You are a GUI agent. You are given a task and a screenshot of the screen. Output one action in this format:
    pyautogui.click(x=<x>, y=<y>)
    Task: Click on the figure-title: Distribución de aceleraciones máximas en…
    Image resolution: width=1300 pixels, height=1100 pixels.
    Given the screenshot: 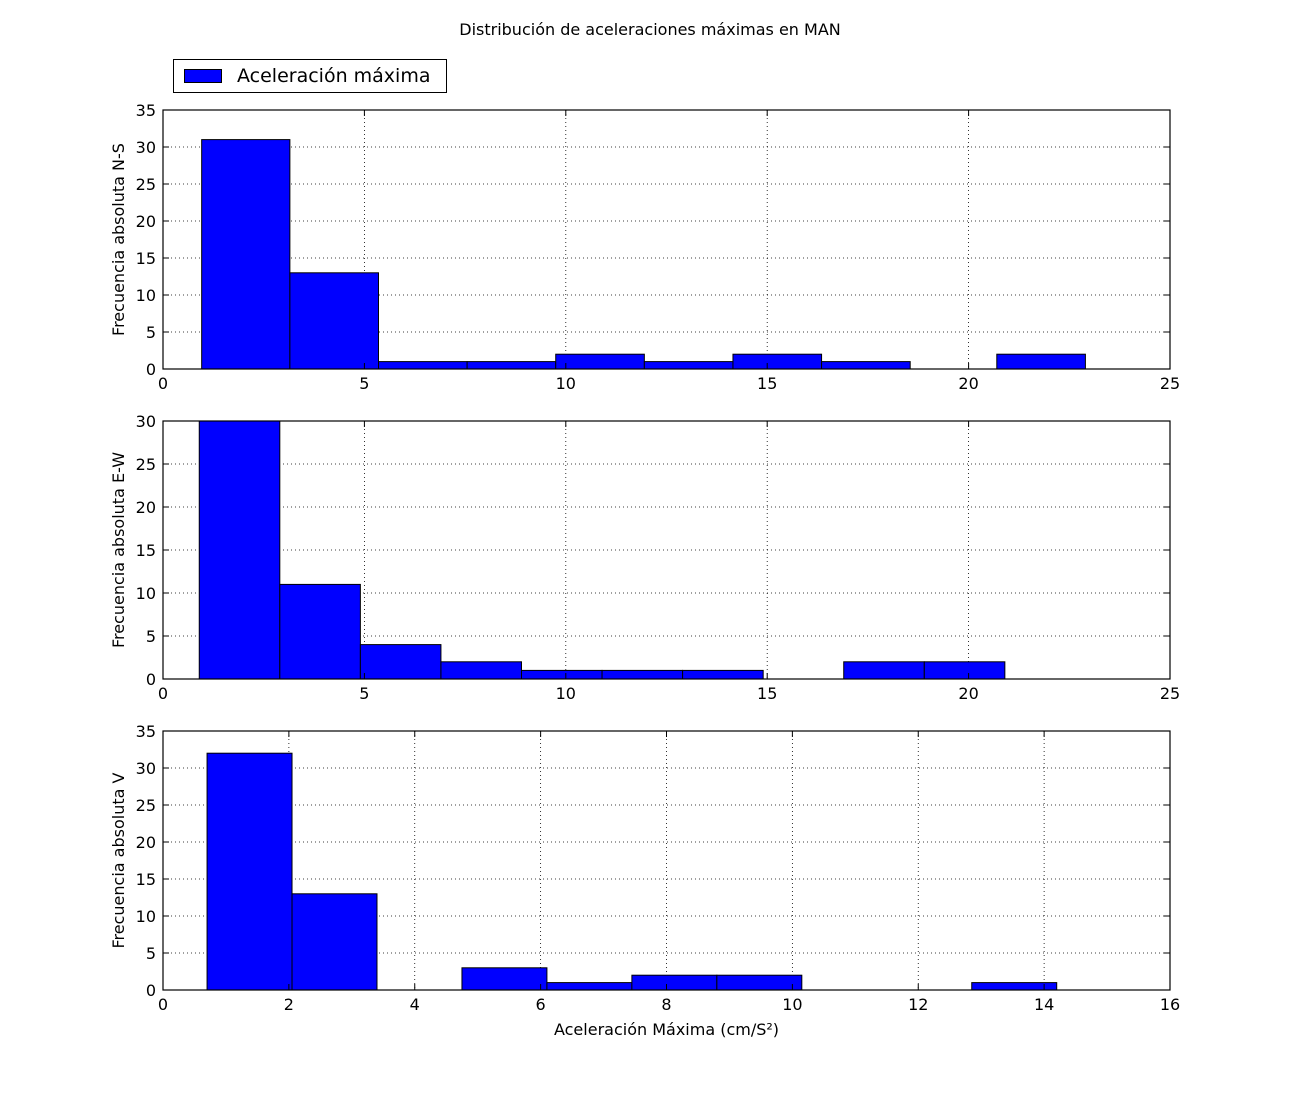 What is the action you would take?
    pyautogui.click(x=650, y=29)
    